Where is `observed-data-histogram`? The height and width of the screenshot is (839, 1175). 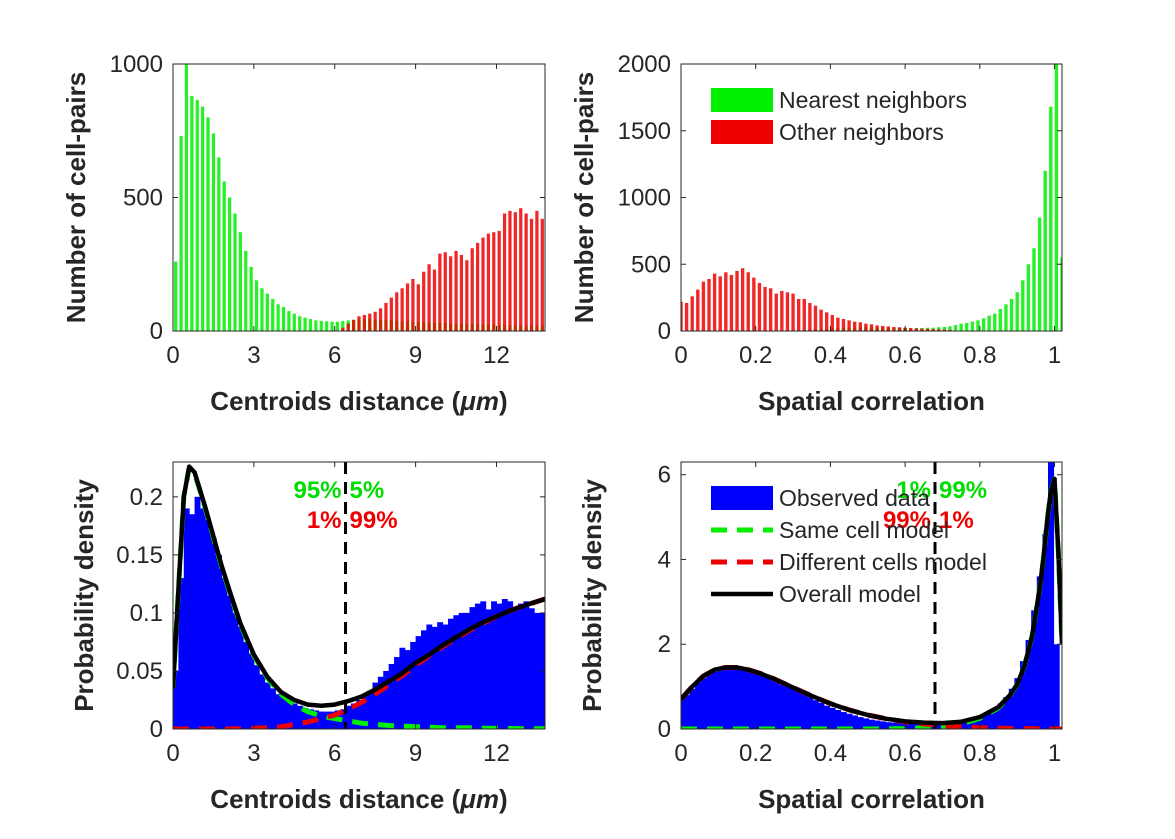 observed-data-histogram is located at coordinates (359, 612).